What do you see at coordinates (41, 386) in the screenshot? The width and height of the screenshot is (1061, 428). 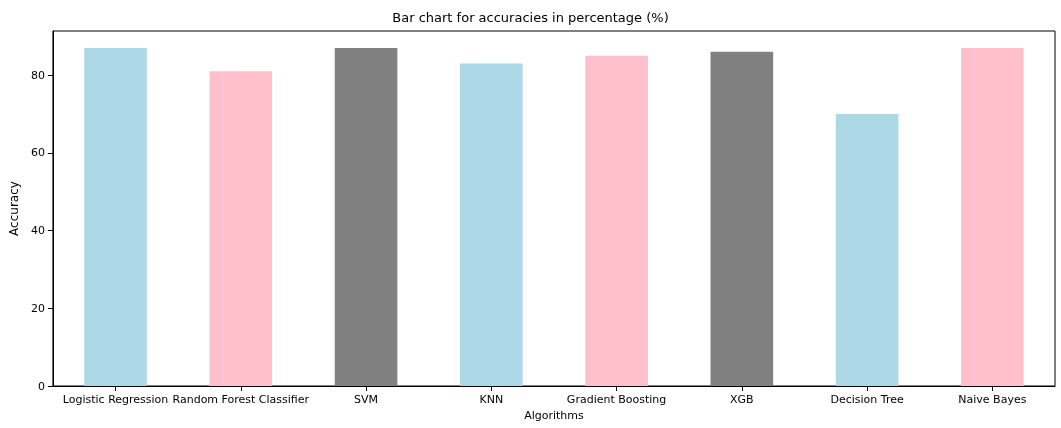 I see `y-tick-label: 0` at bounding box center [41, 386].